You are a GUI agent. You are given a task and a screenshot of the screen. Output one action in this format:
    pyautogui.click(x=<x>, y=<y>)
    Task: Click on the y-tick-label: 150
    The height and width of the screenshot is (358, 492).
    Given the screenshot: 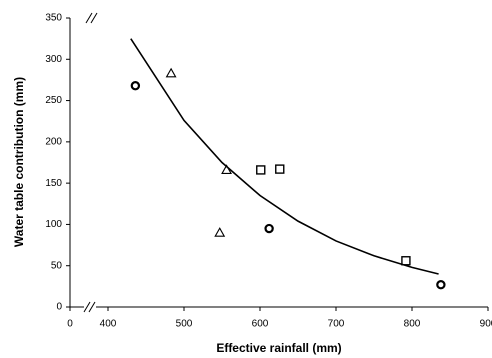 What is the action you would take?
    pyautogui.click(x=53, y=183)
    